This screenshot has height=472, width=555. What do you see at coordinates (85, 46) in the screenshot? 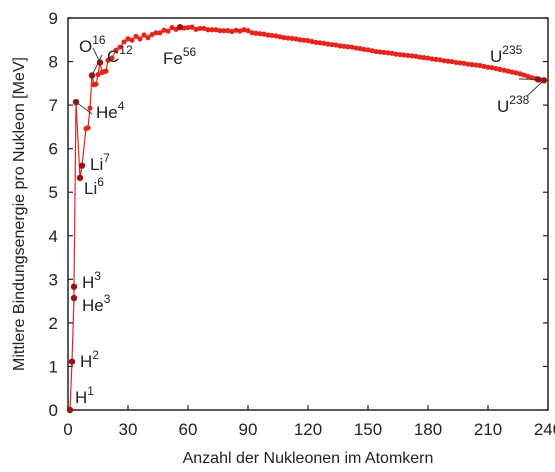
I see `isotope-symbol: O` at bounding box center [85, 46].